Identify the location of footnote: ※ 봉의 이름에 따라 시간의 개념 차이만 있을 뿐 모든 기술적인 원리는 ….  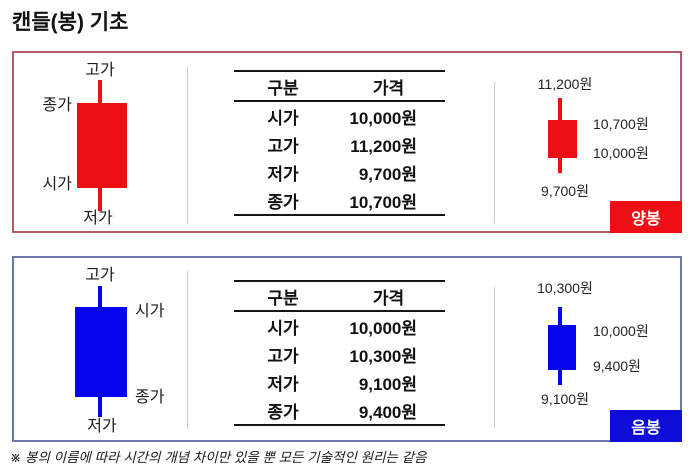
(218, 457).